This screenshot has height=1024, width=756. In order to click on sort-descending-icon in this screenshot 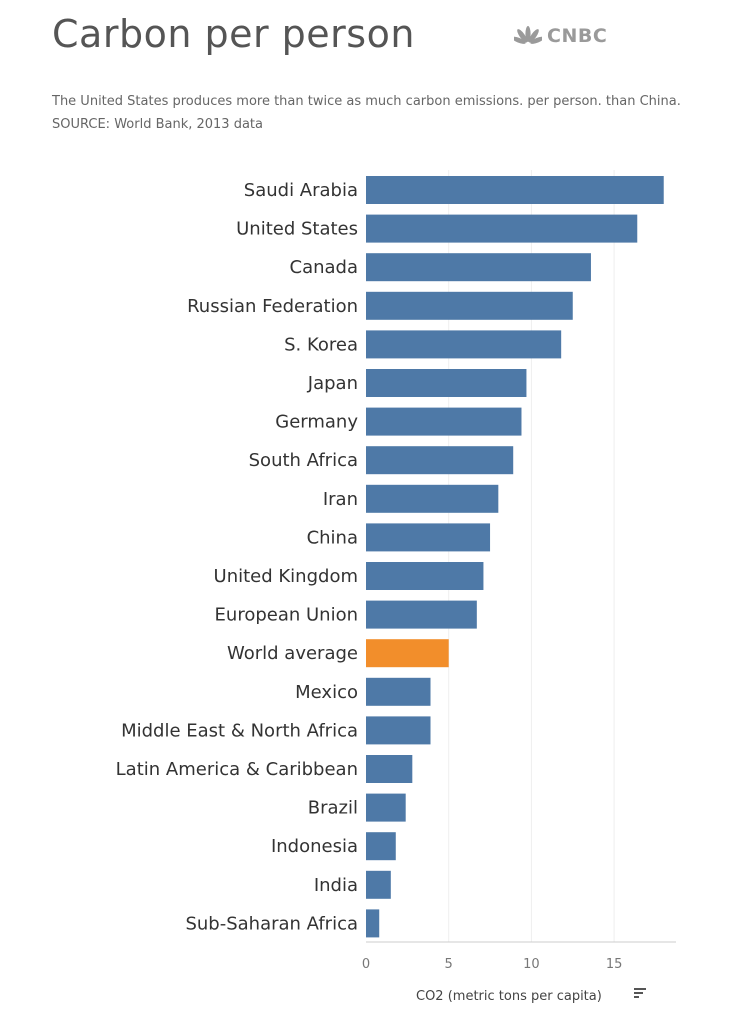, I will do `click(640, 993)`.